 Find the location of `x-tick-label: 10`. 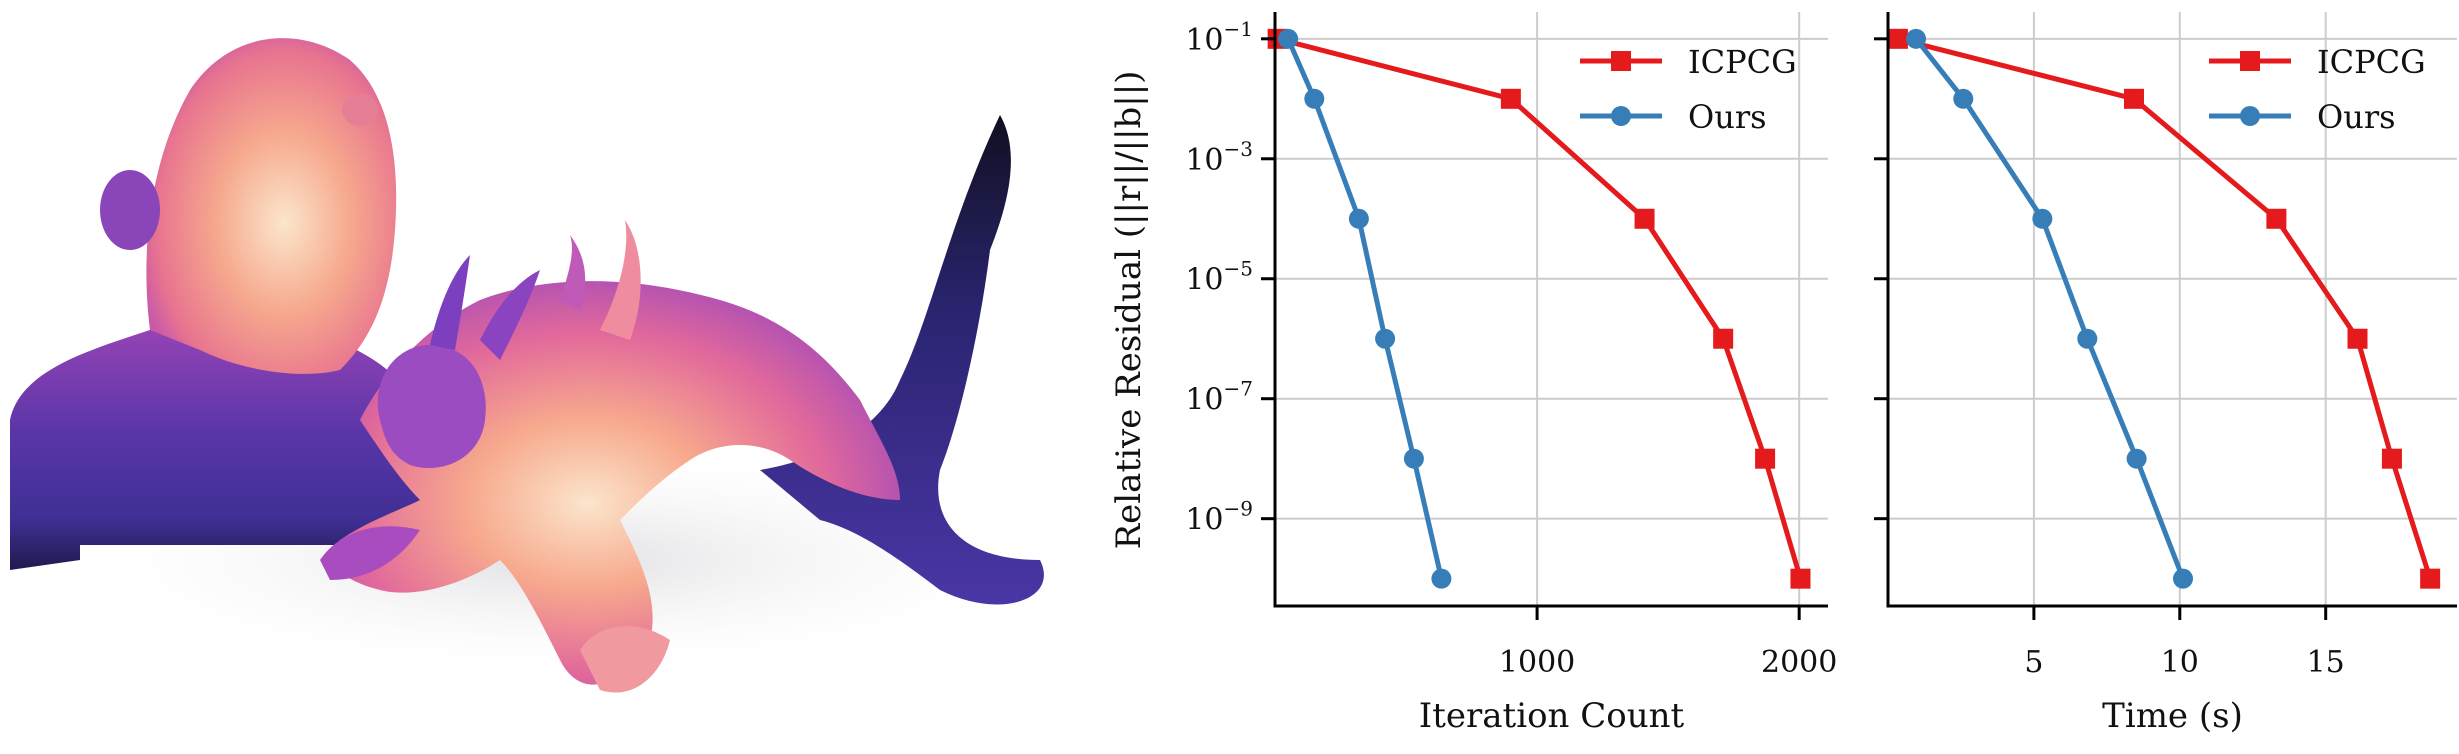

x-tick-label: 10 is located at coordinates (2180, 662).